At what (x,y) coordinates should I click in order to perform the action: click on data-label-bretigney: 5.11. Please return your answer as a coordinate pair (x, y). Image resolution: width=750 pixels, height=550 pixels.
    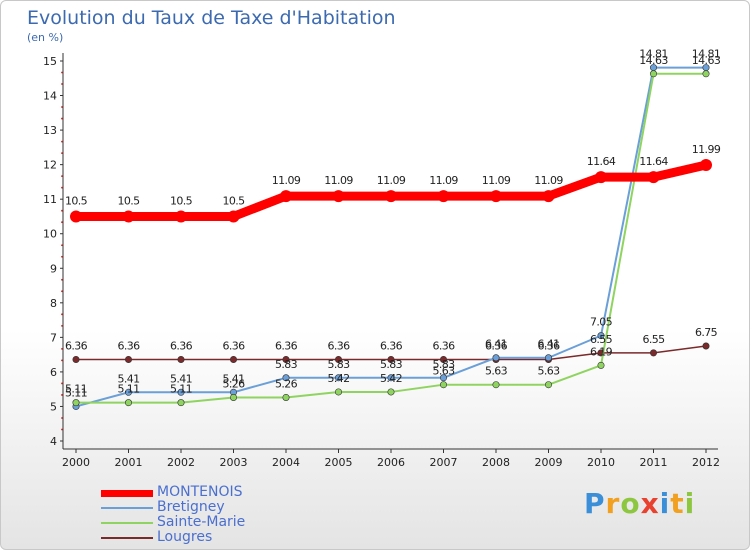
    Looking at the image, I should click on (76, 392).